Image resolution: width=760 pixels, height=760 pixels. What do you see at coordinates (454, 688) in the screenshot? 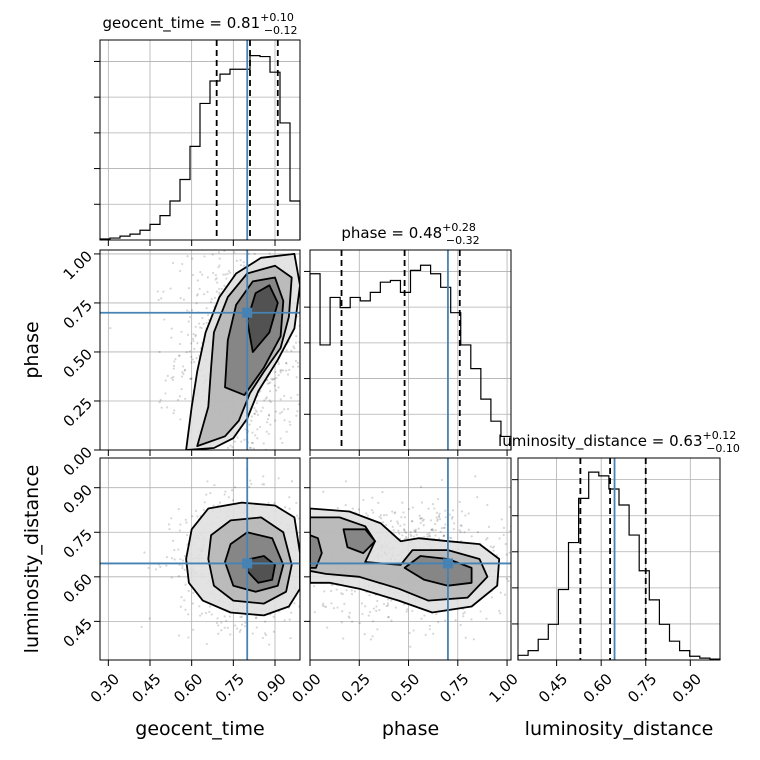
I see `panel-phase-vs-luminosity-distance-xtick-label-3: 0.75` at bounding box center [454, 688].